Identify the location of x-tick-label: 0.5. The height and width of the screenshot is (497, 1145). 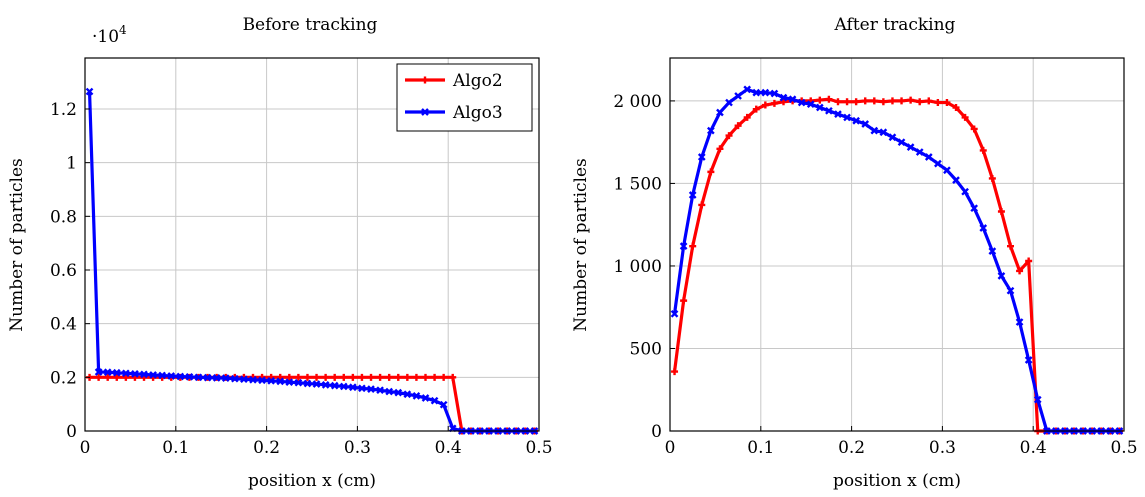
(538, 448).